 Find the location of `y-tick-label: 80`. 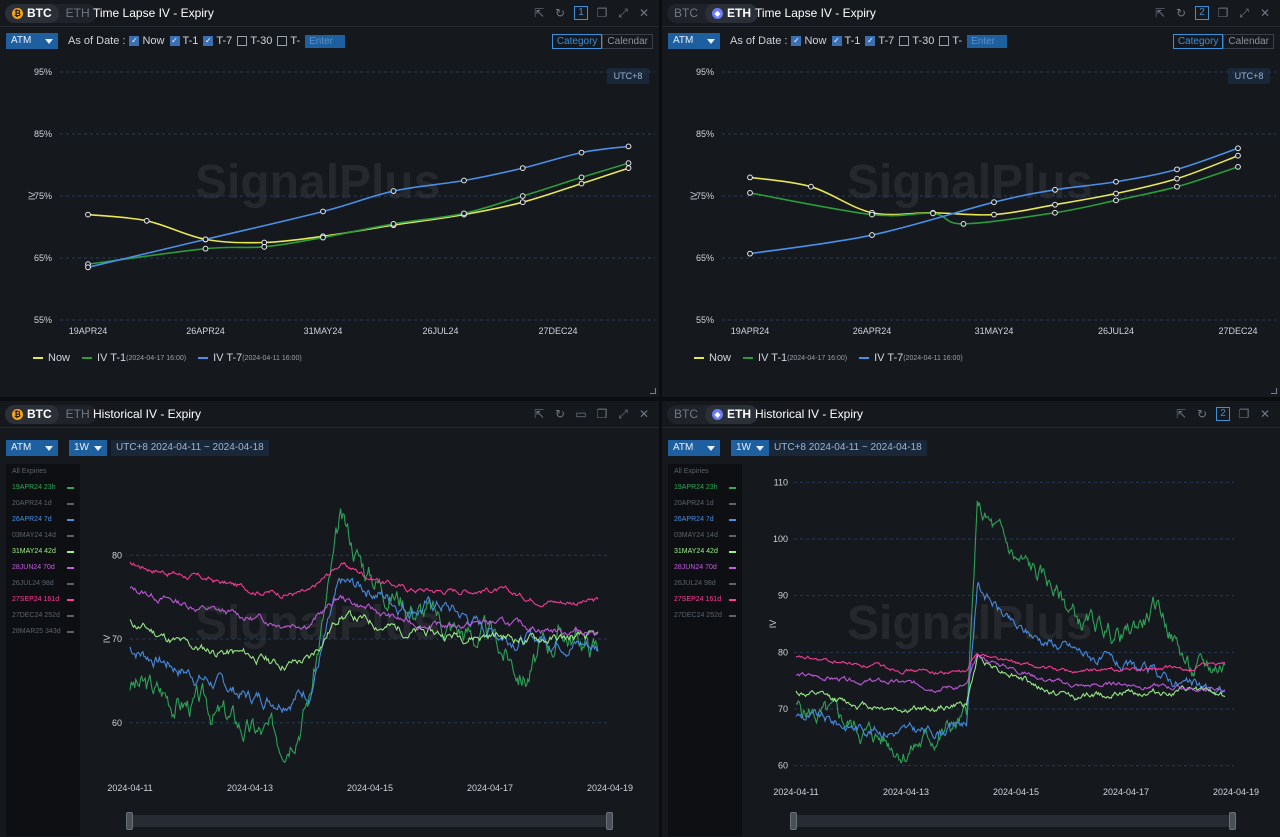

y-tick-label: 80 is located at coordinates (783, 652).